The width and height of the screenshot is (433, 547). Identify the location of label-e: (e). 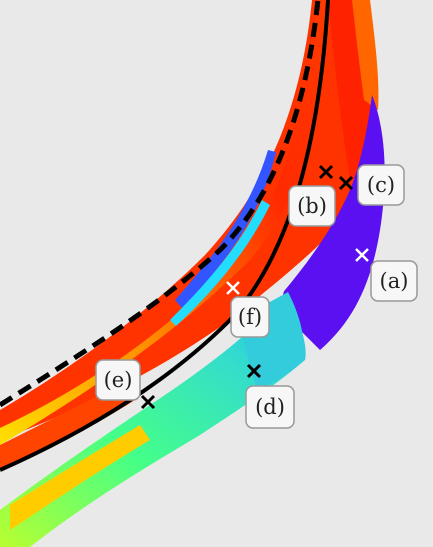
(118, 380).